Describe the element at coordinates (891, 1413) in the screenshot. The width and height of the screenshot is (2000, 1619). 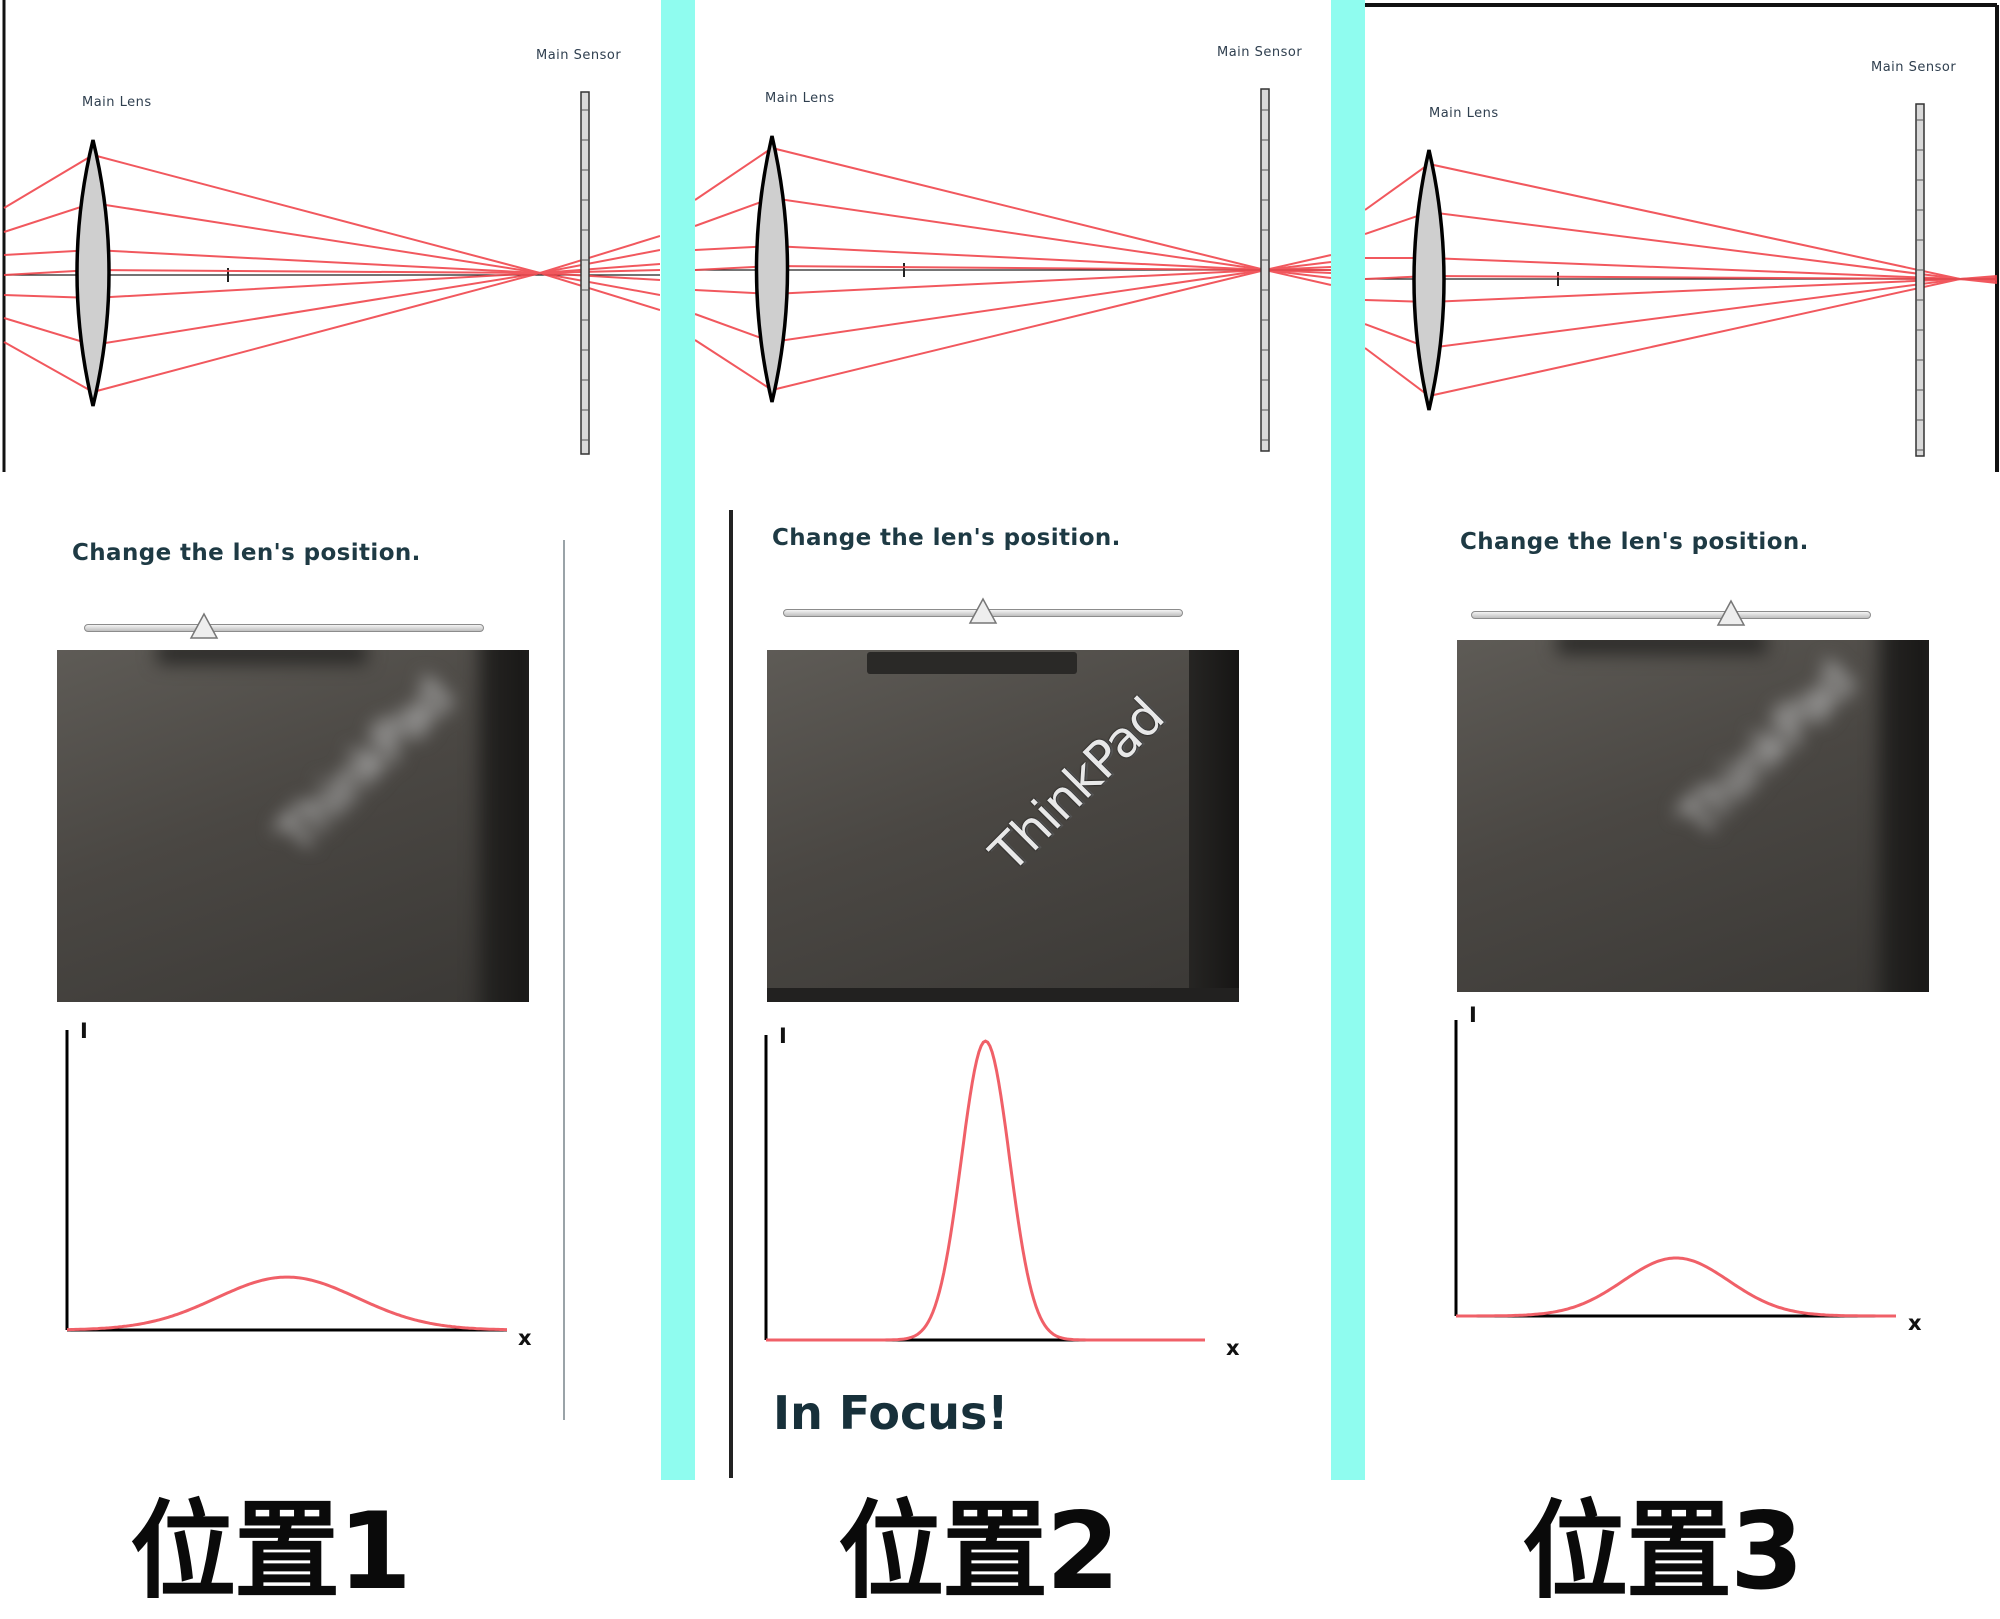
I see `in-focus-status: In Focus!` at that location.